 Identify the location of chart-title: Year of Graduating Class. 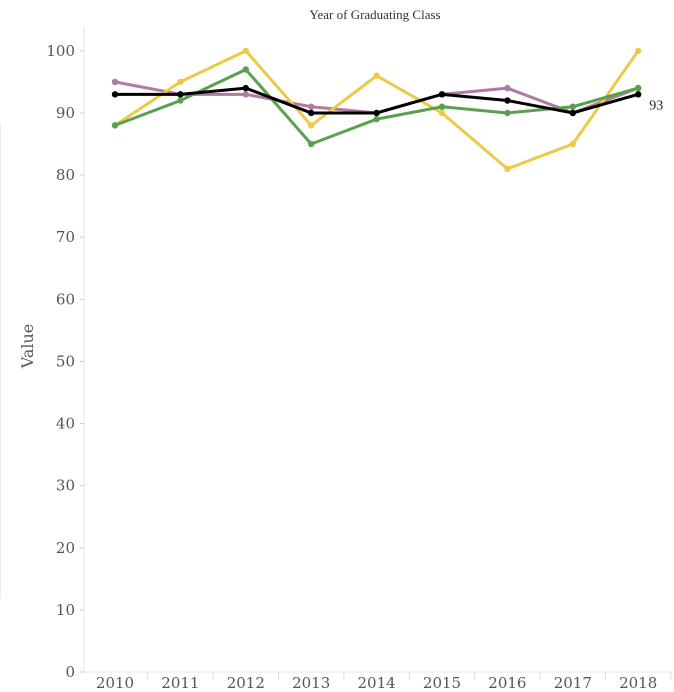
(374, 14).